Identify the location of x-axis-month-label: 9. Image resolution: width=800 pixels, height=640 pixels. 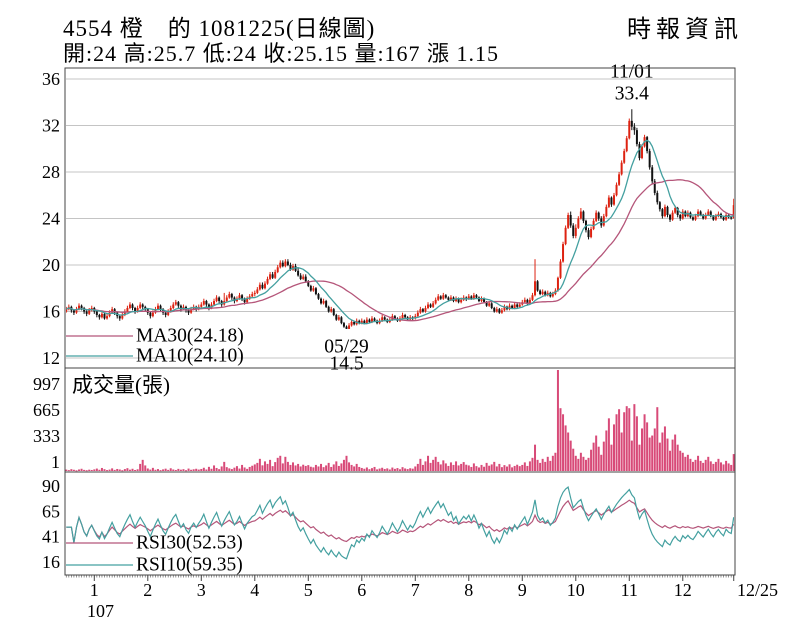
(522, 590).